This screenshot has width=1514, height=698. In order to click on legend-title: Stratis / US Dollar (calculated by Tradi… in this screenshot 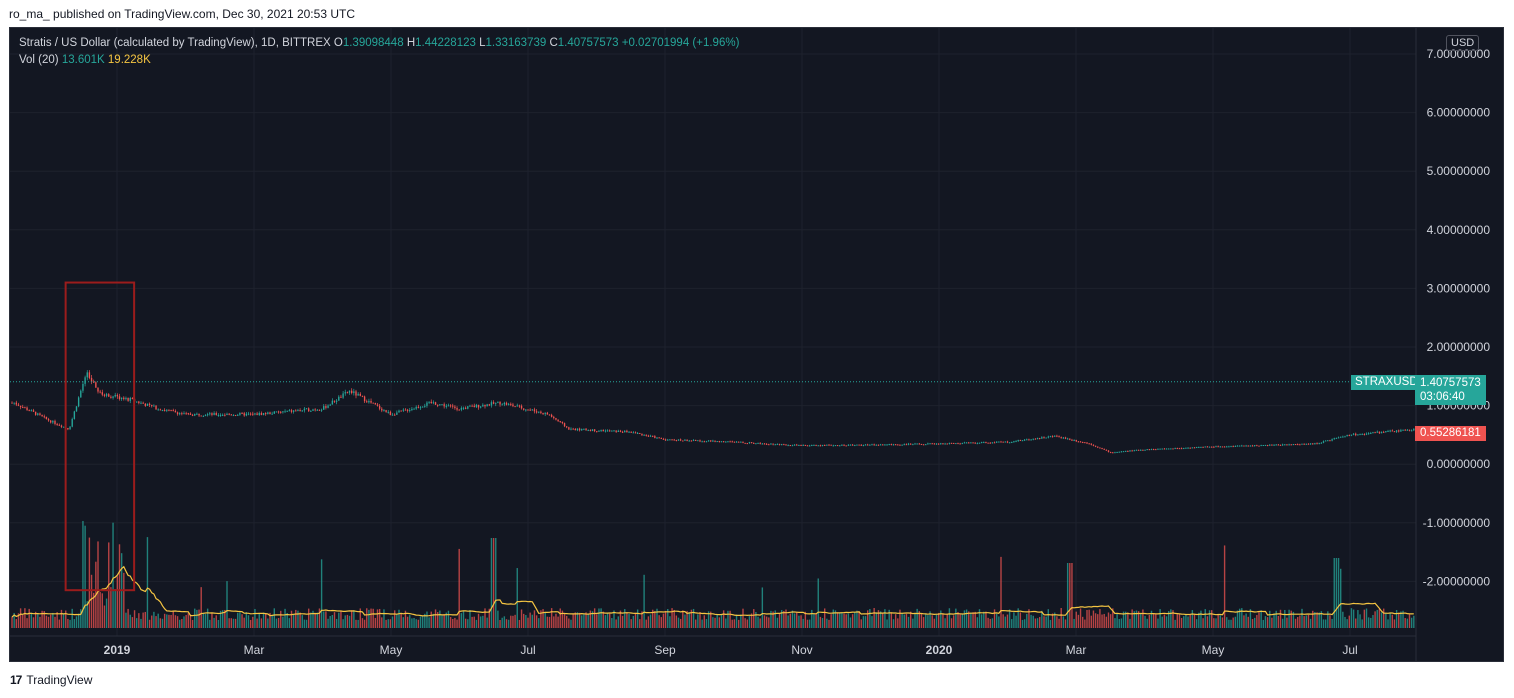, I will do `click(175, 43)`.